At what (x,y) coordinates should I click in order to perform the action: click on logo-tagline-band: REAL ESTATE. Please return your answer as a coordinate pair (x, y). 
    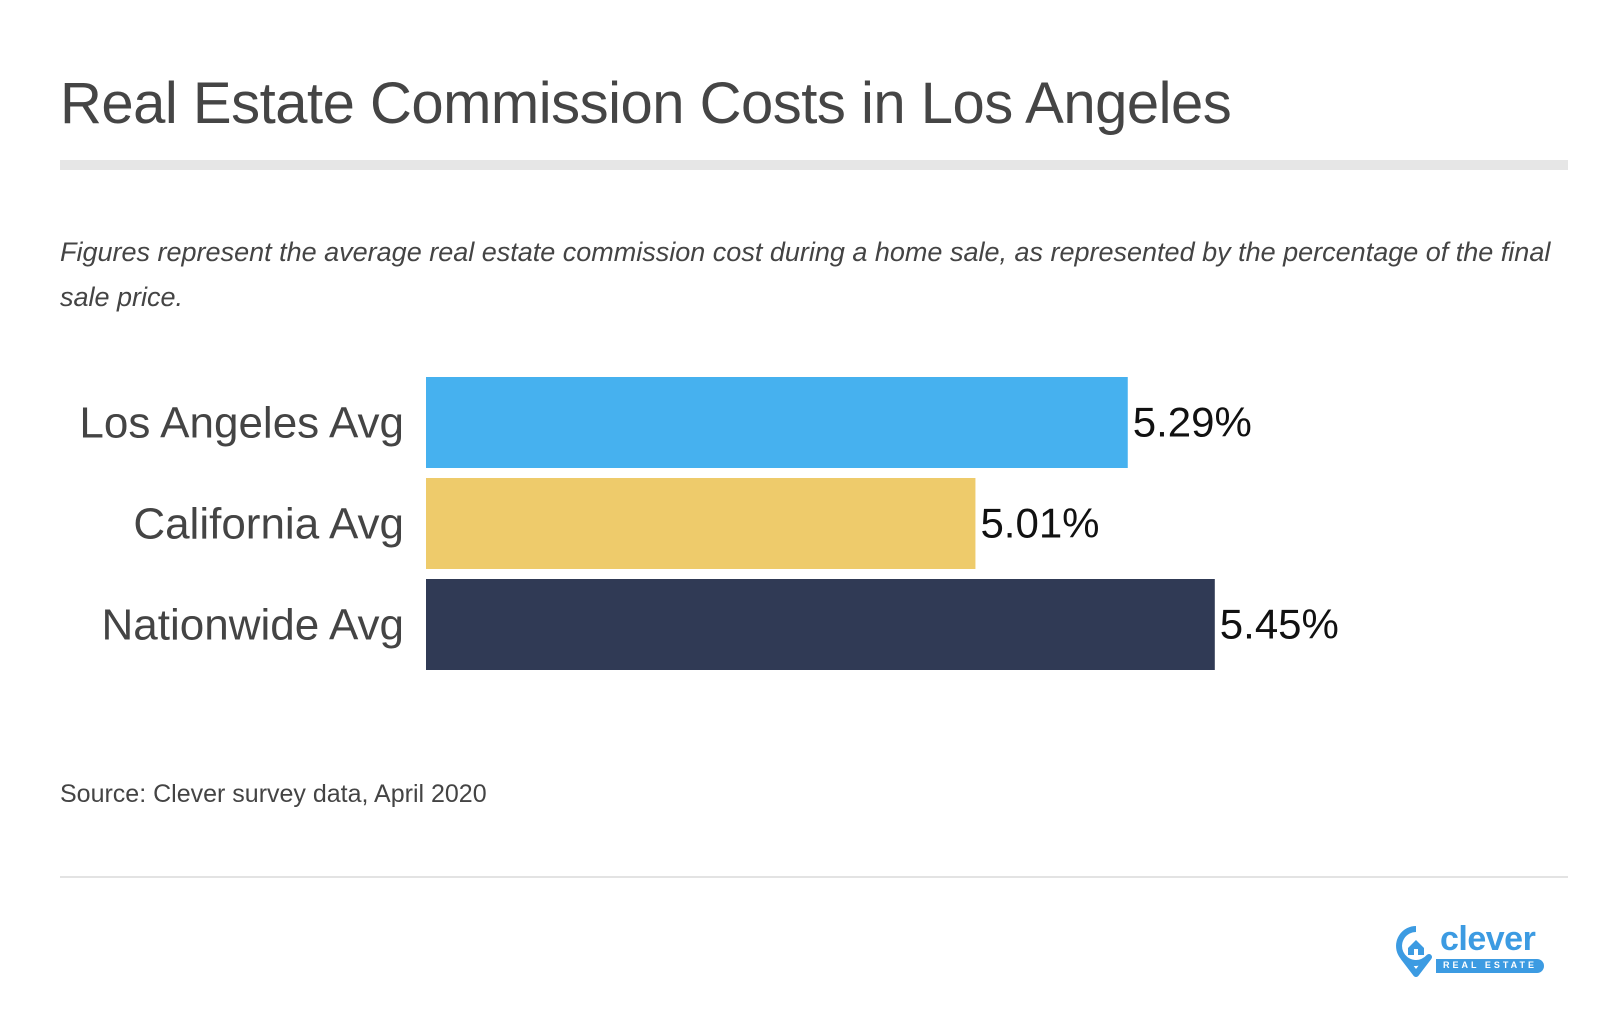
    Looking at the image, I should click on (1490, 966).